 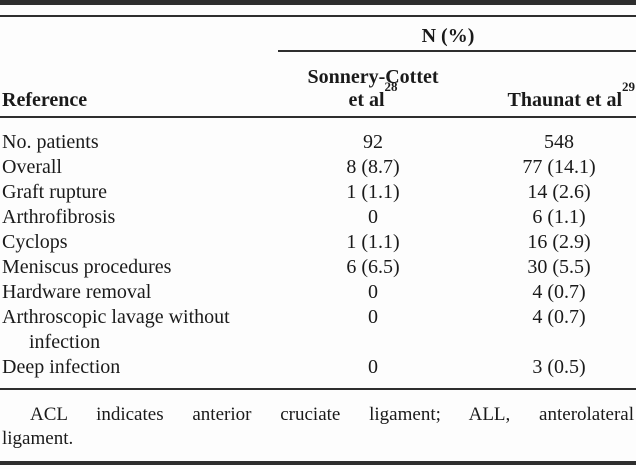 What do you see at coordinates (373, 142) in the screenshot?
I see `cell-sonnery: 92` at bounding box center [373, 142].